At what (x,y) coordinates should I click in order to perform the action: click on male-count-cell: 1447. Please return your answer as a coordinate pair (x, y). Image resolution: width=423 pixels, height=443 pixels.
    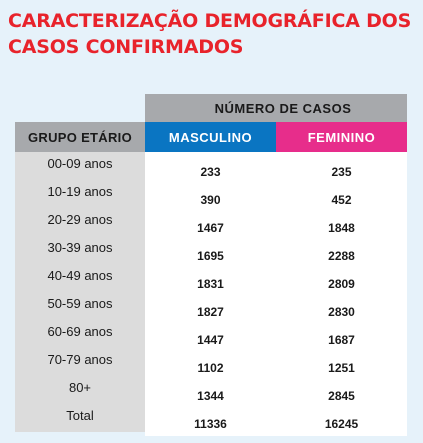
    Looking at the image, I should click on (210, 340).